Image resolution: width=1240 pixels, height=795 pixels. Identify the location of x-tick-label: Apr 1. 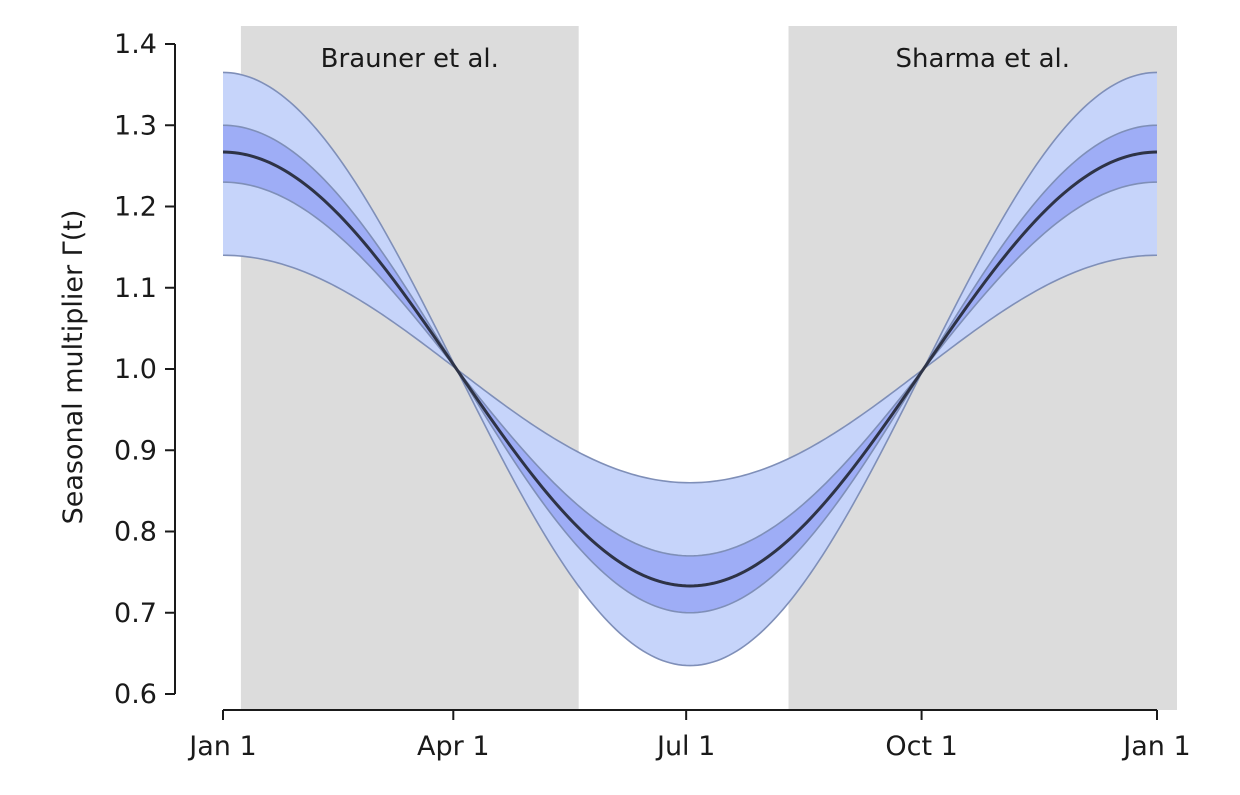
(453, 746).